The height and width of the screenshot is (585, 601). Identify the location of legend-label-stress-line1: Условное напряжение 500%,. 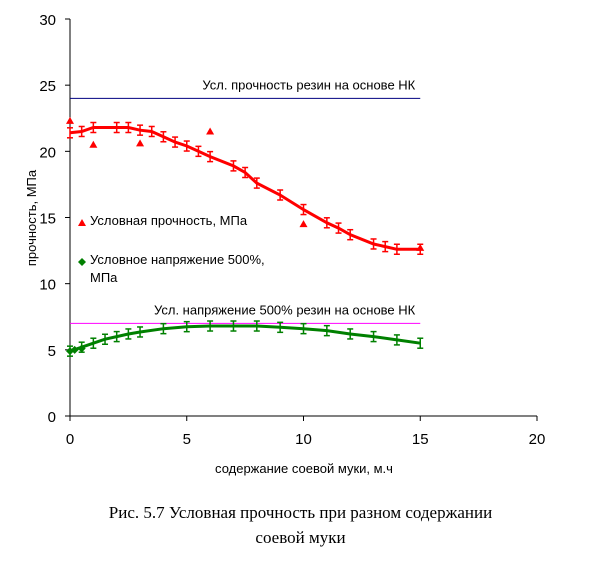
(177, 259).